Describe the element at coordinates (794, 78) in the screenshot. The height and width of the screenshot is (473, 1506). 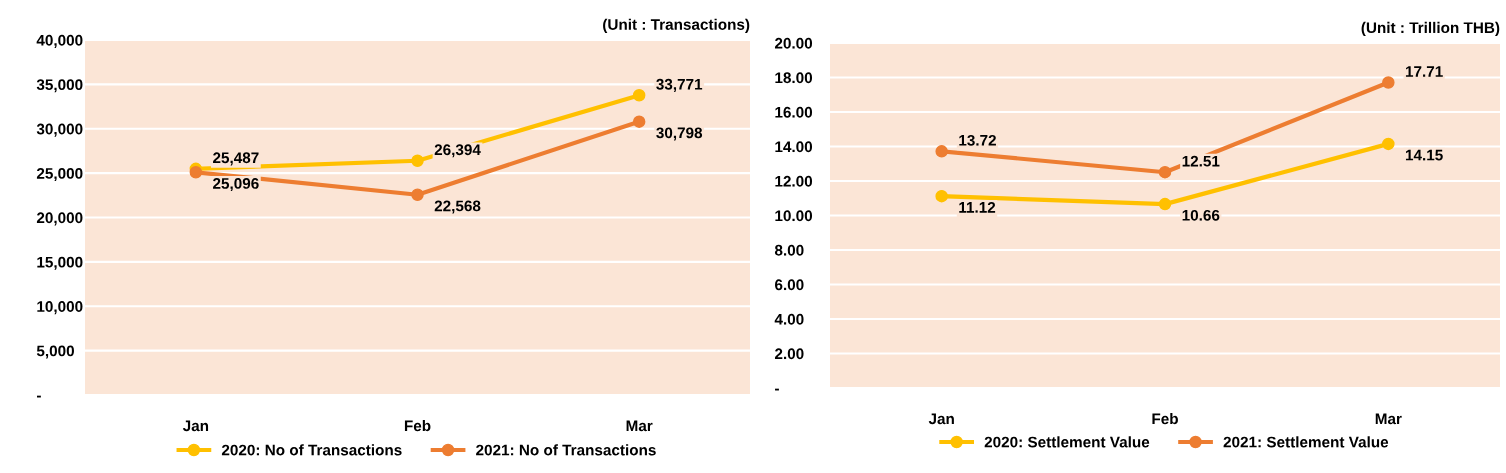
I see `y-tick-label: 18.00` at that location.